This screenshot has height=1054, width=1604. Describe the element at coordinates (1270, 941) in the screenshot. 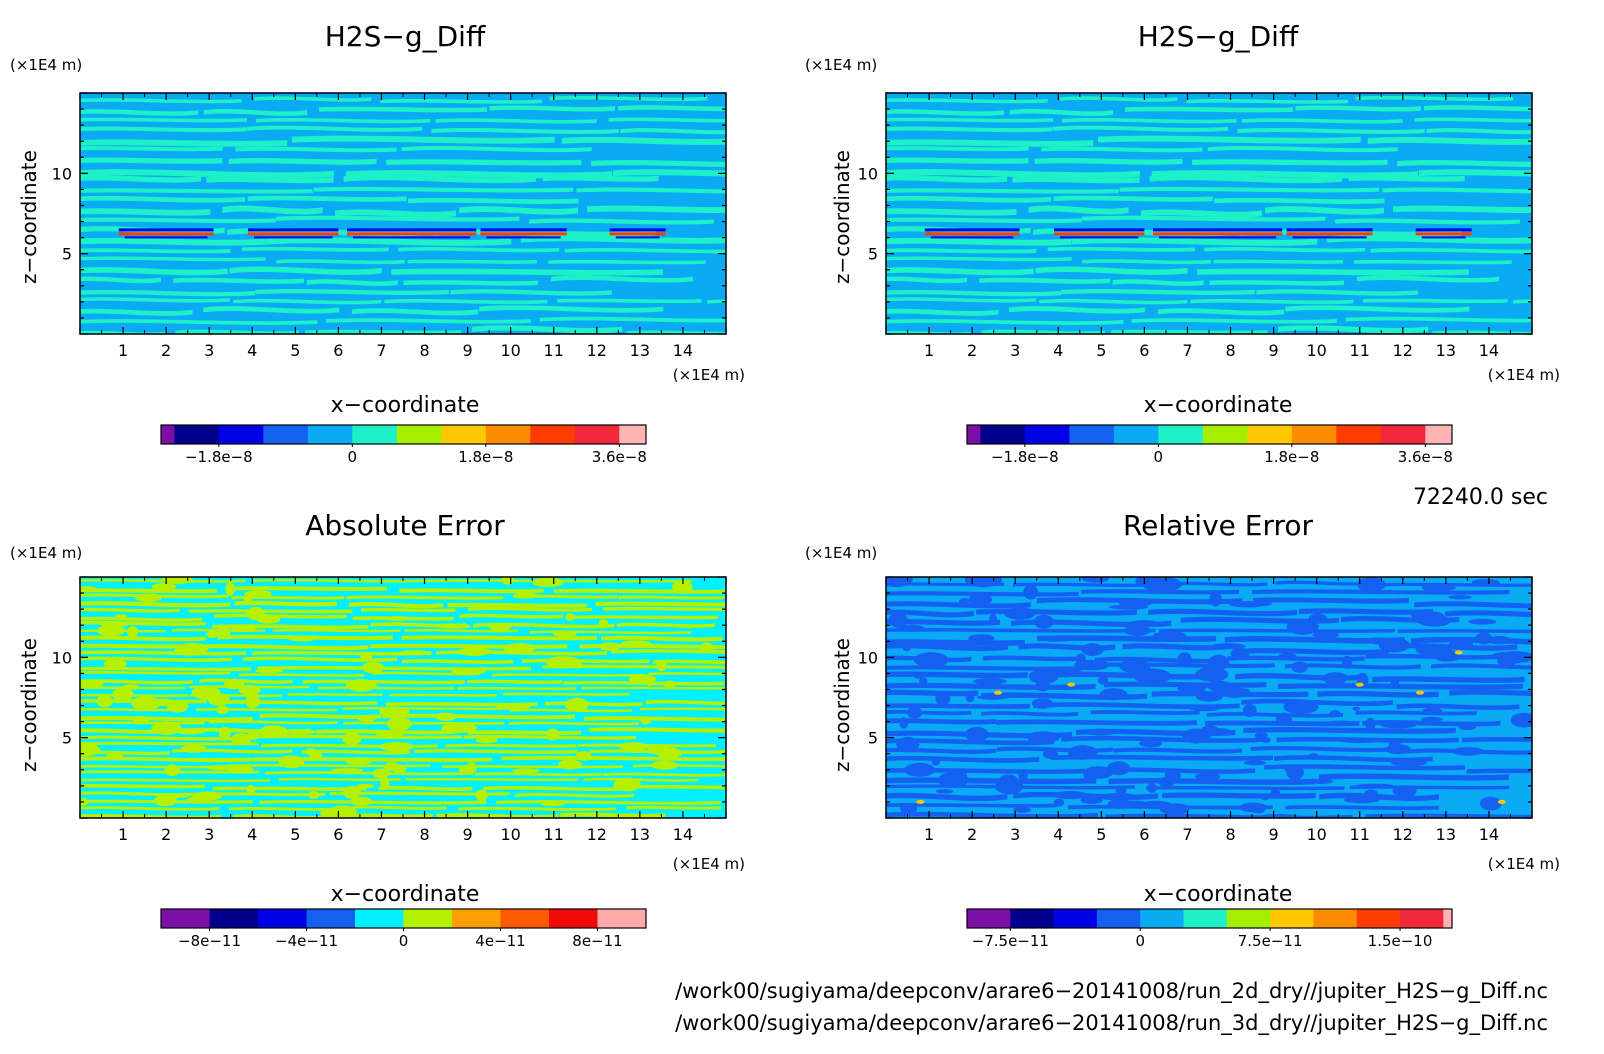

I see `colorbar-label: 7.5e−11` at that location.